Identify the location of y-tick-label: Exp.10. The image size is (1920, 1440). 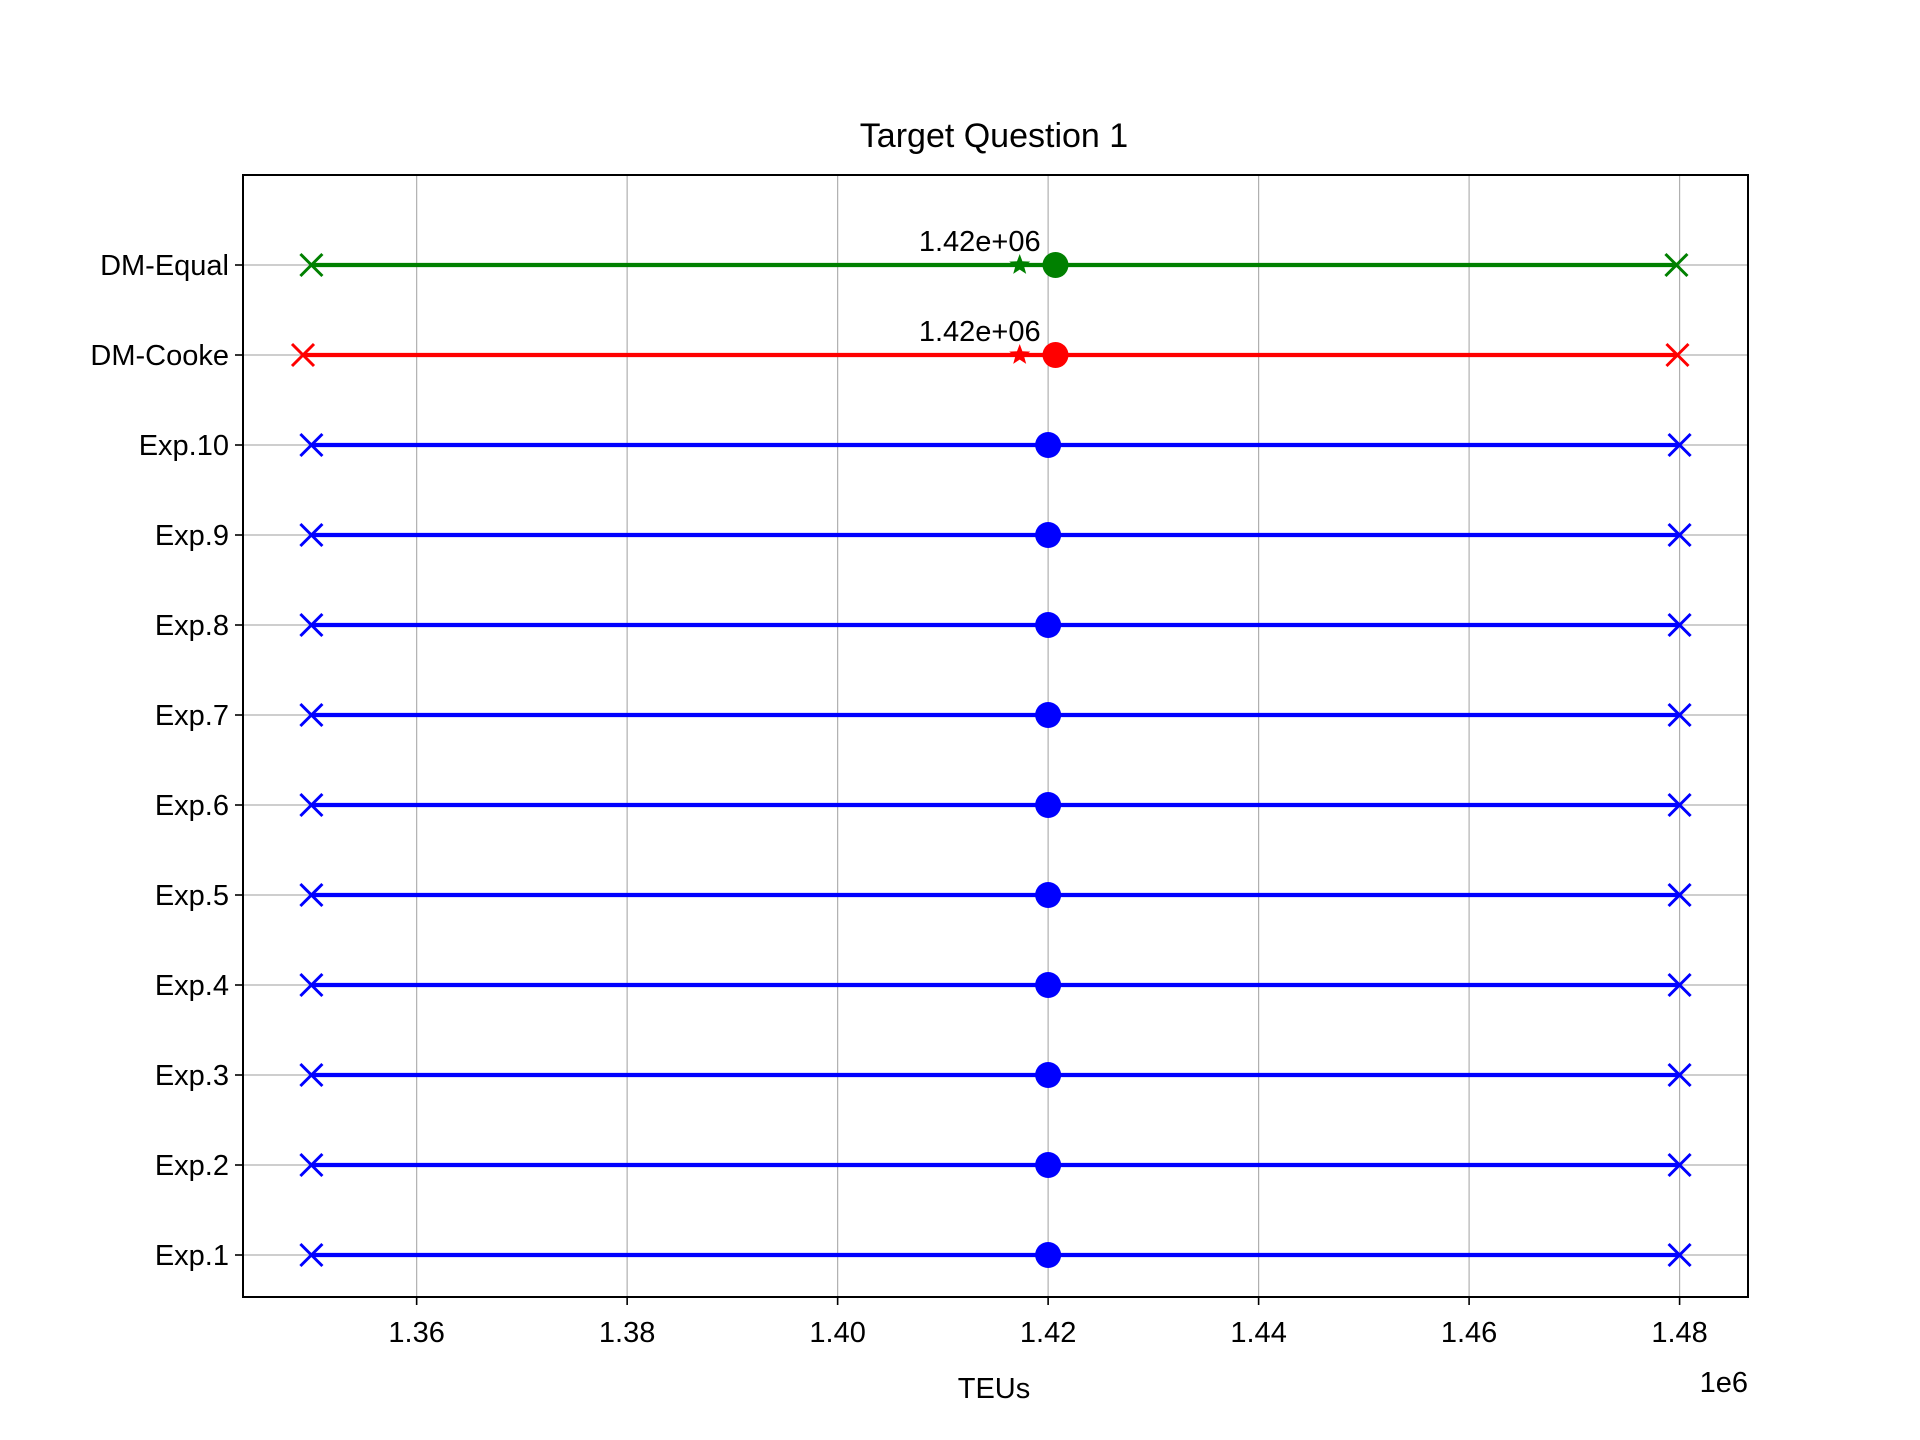
(184, 446).